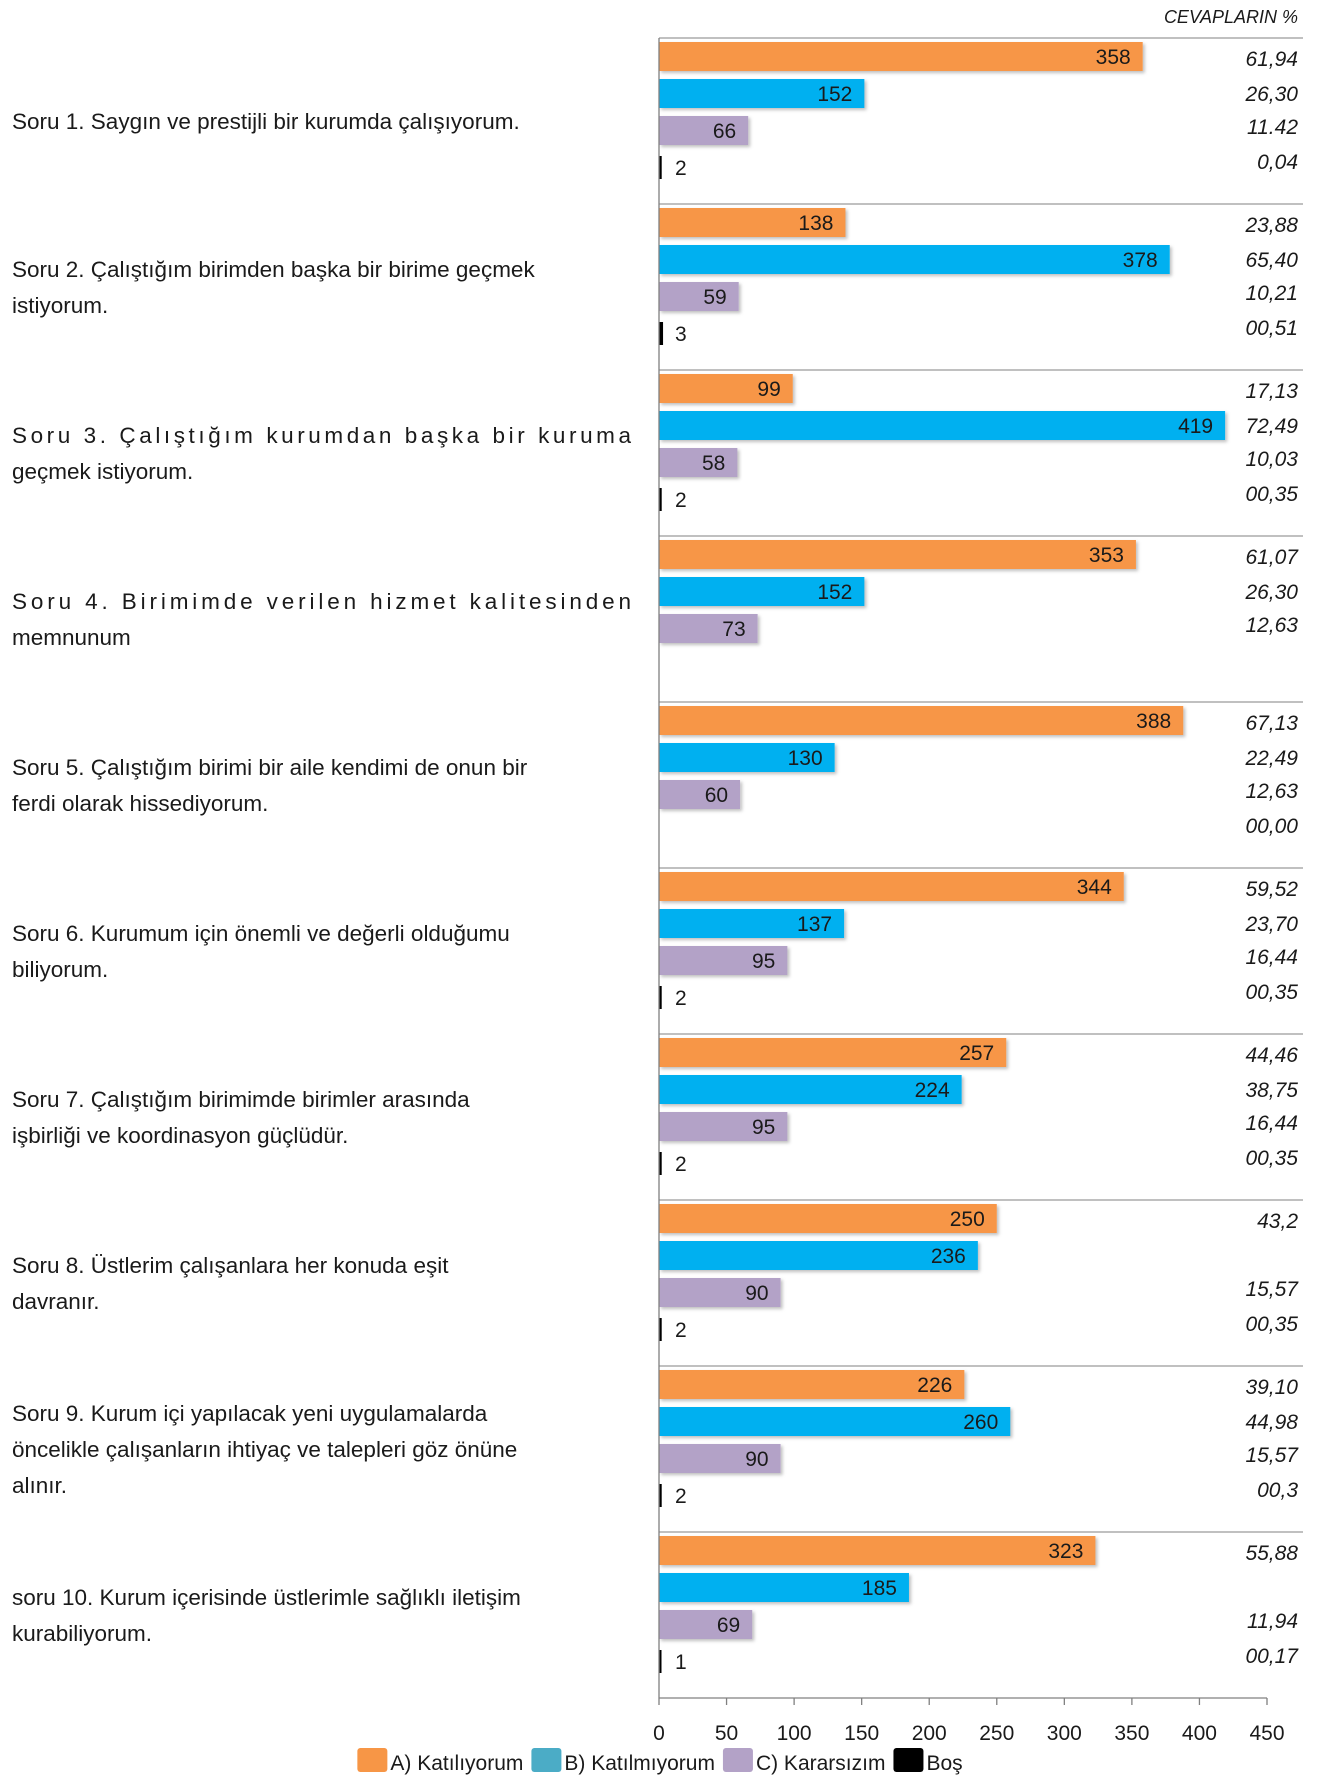 The image size is (1320, 1789). Describe the element at coordinates (1064, 1733) in the screenshot. I see `x-tick-label: 300` at that location.